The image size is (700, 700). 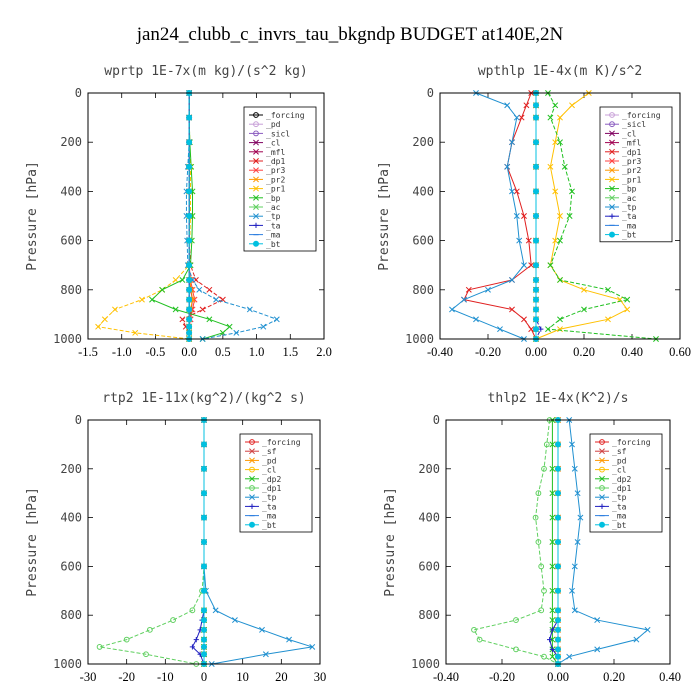 What do you see at coordinates (165, 677) in the screenshot?
I see `x-tick-label: -10` at bounding box center [165, 677].